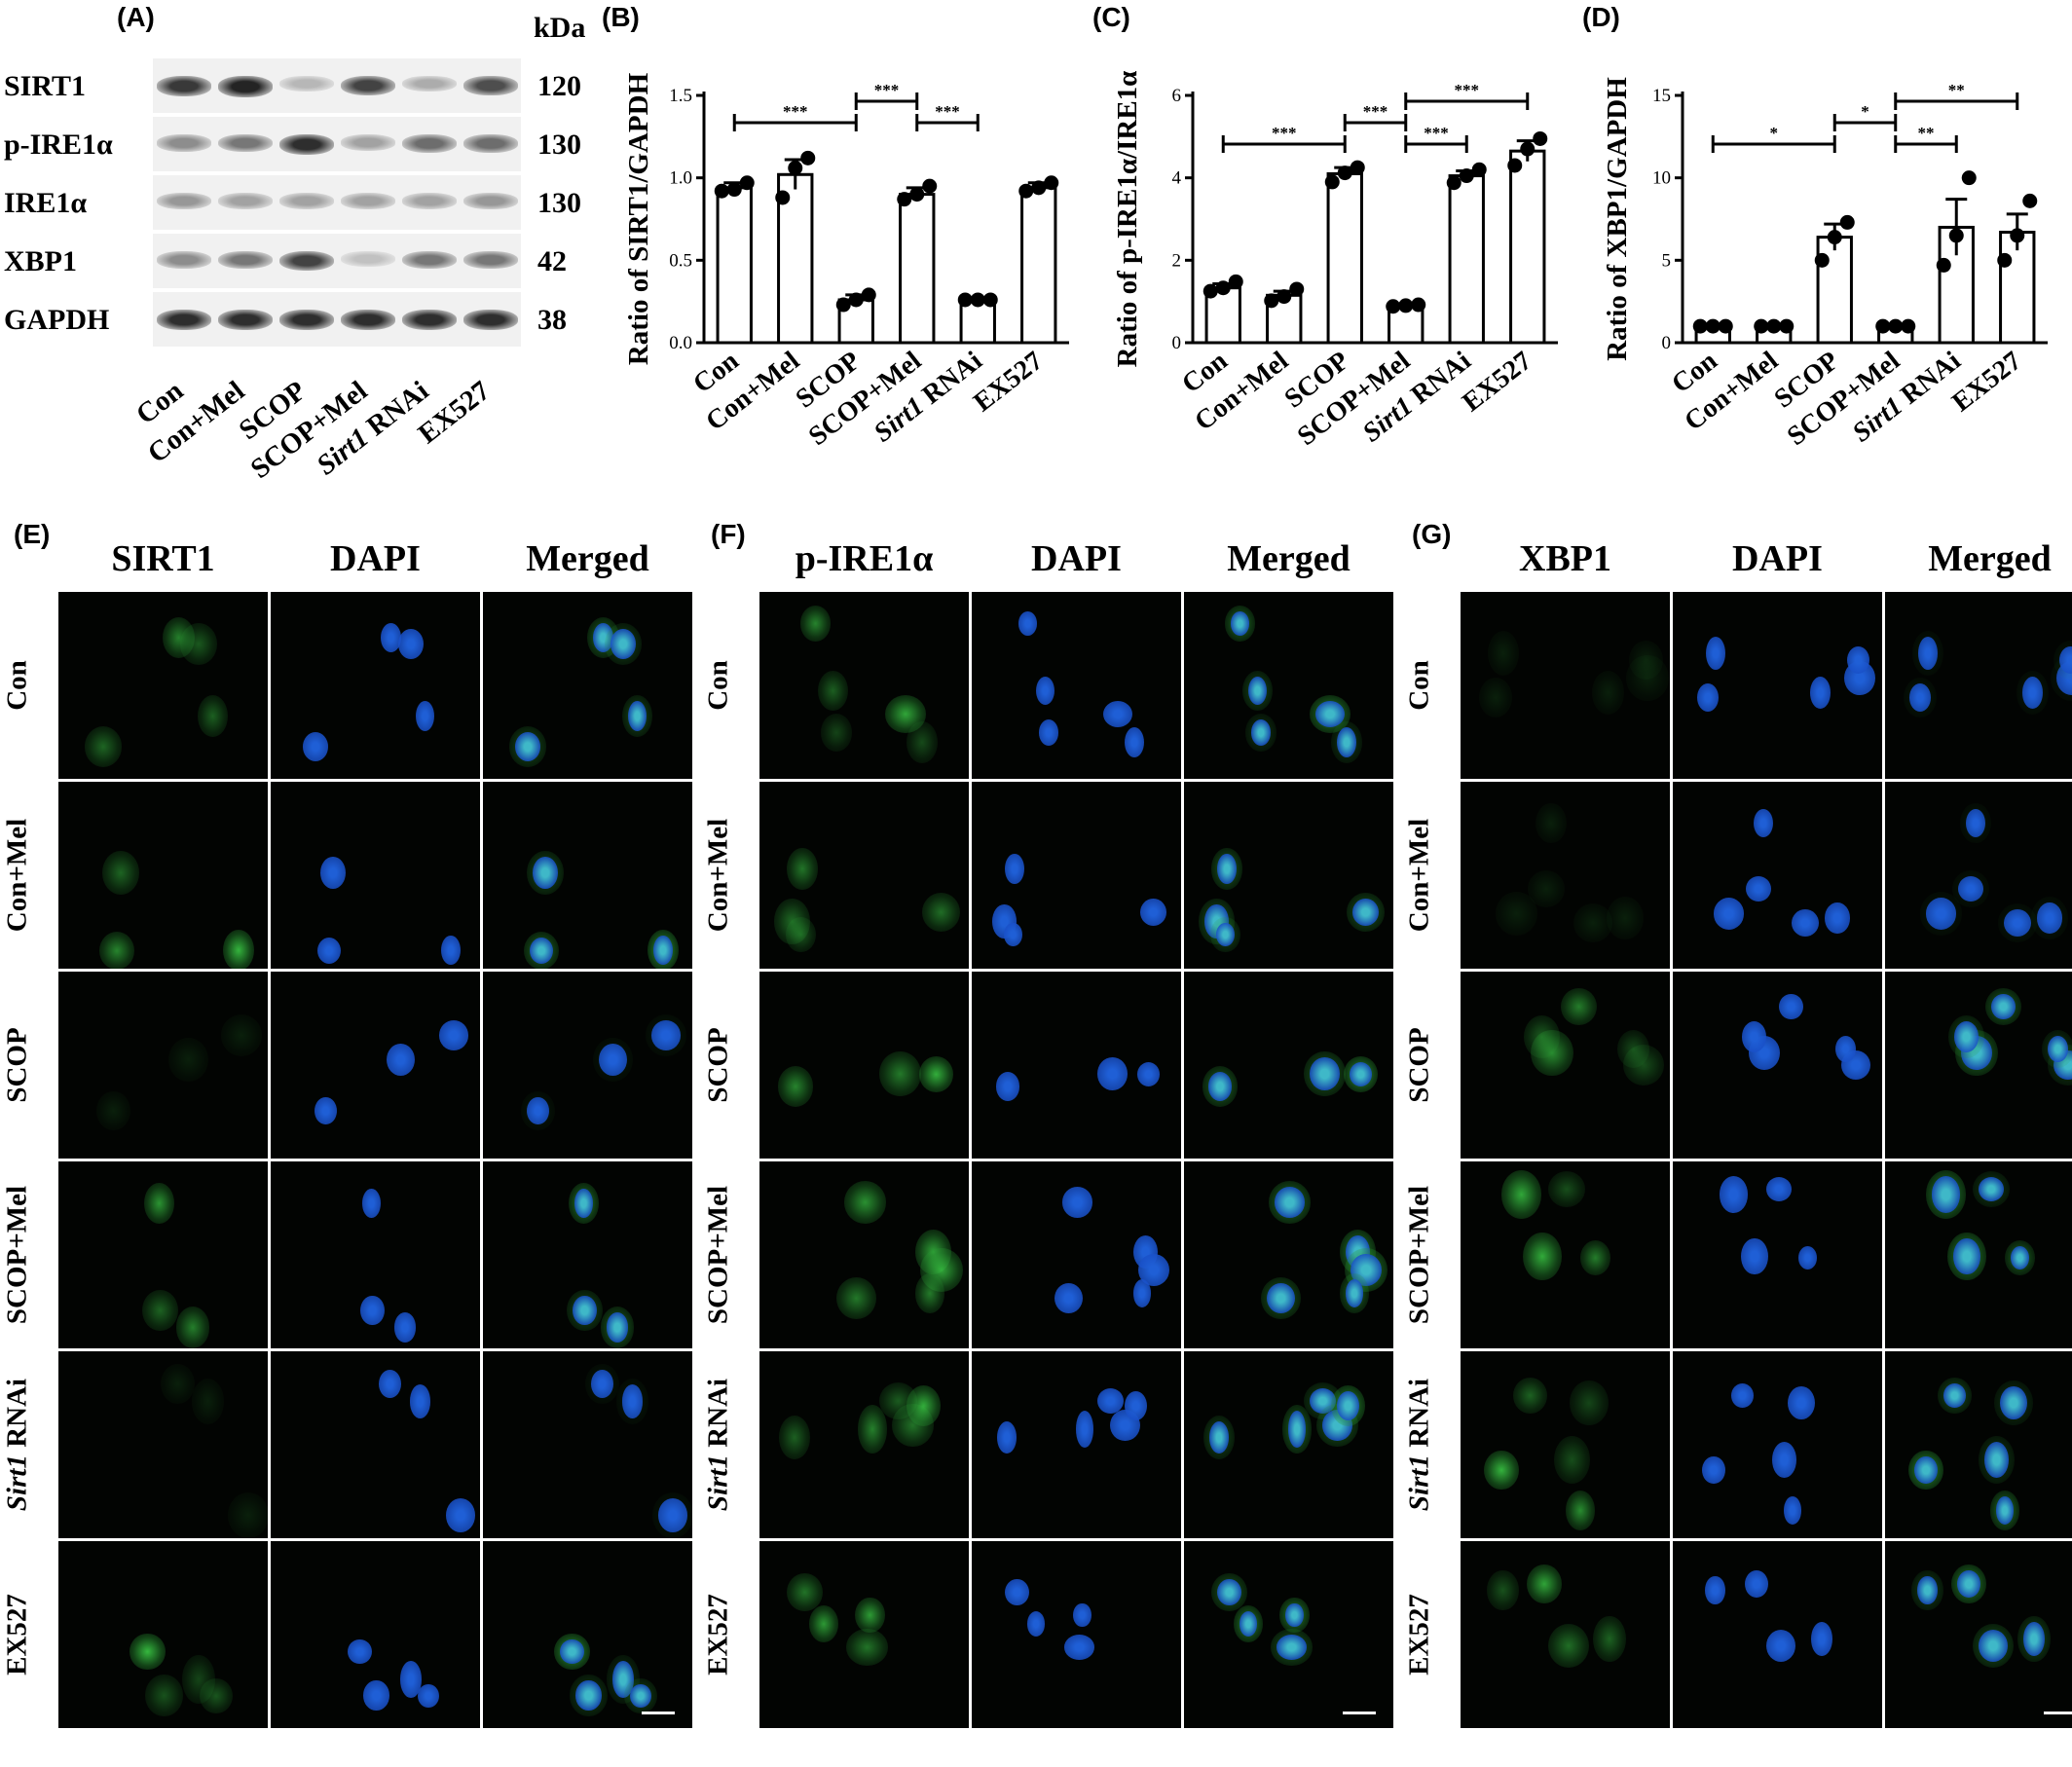 The height and width of the screenshot is (1767, 2072). Describe the element at coordinates (32, 534) in the screenshot. I see `panel-label-e: (E)` at that location.